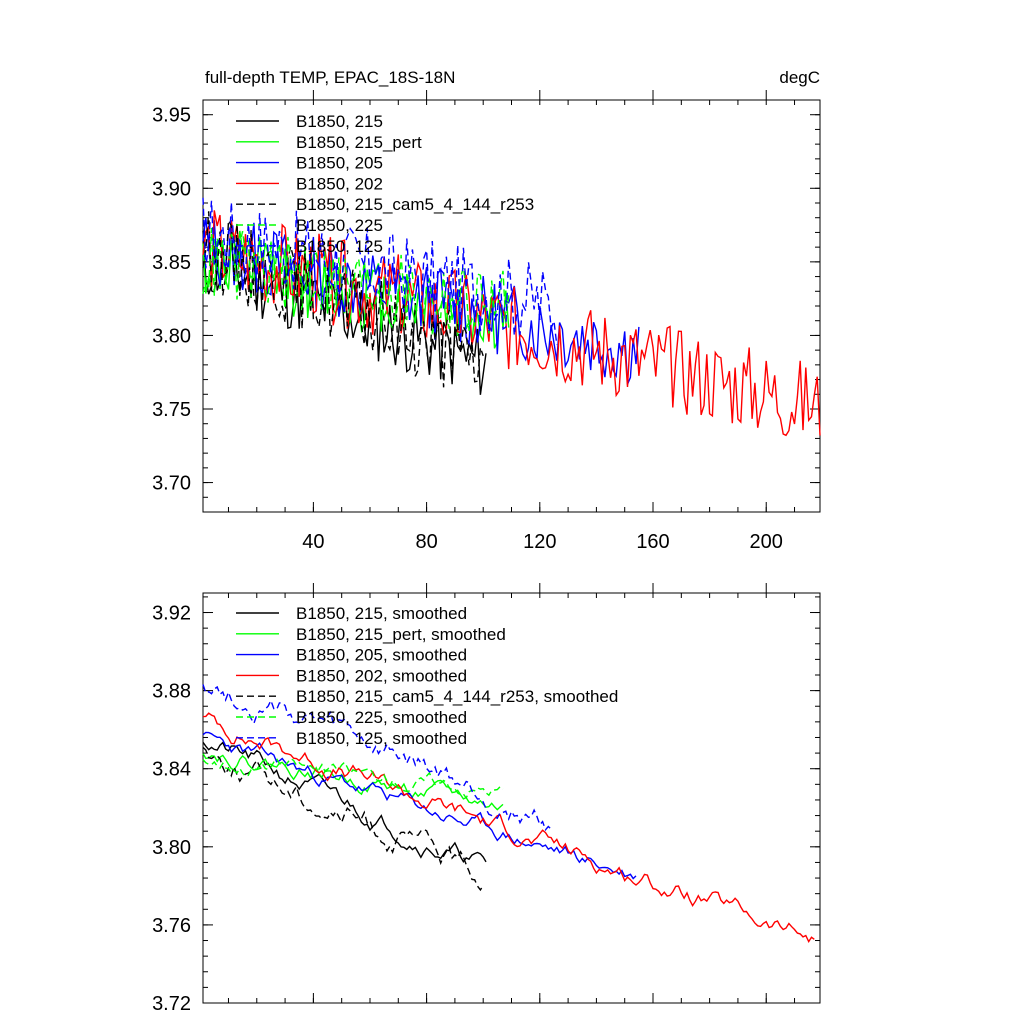  What do you see at coordinates (171, 116) in the screenshot?
I see `top-ytick-label: 3.95` at bounding box center [171, 116].